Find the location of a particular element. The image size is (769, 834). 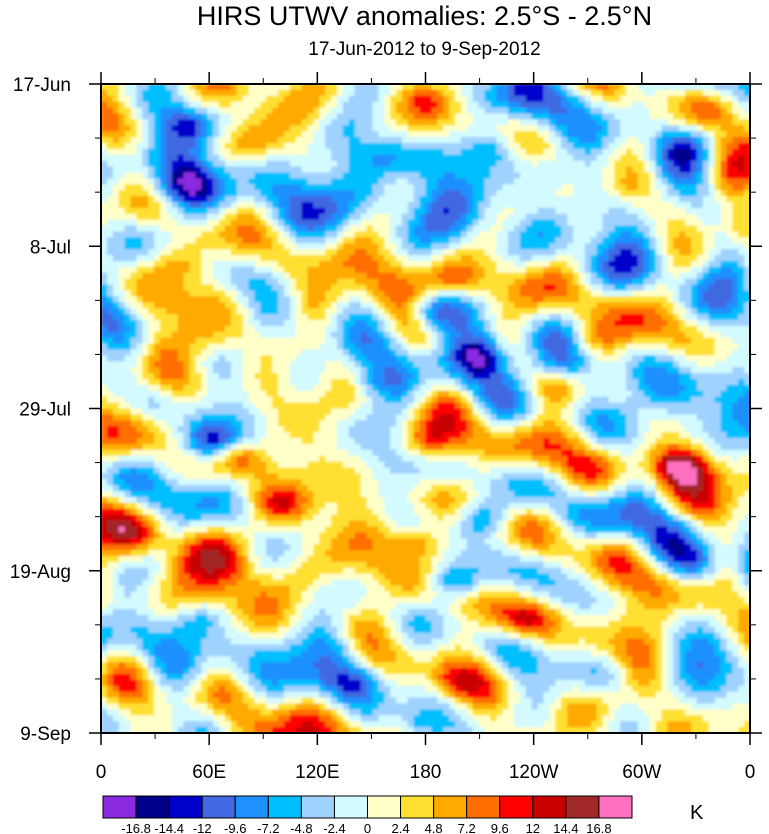

chart-title: HIRS UTWV anomalies: 2.5°S - 2.5°N is located at coordinates (424, 16).